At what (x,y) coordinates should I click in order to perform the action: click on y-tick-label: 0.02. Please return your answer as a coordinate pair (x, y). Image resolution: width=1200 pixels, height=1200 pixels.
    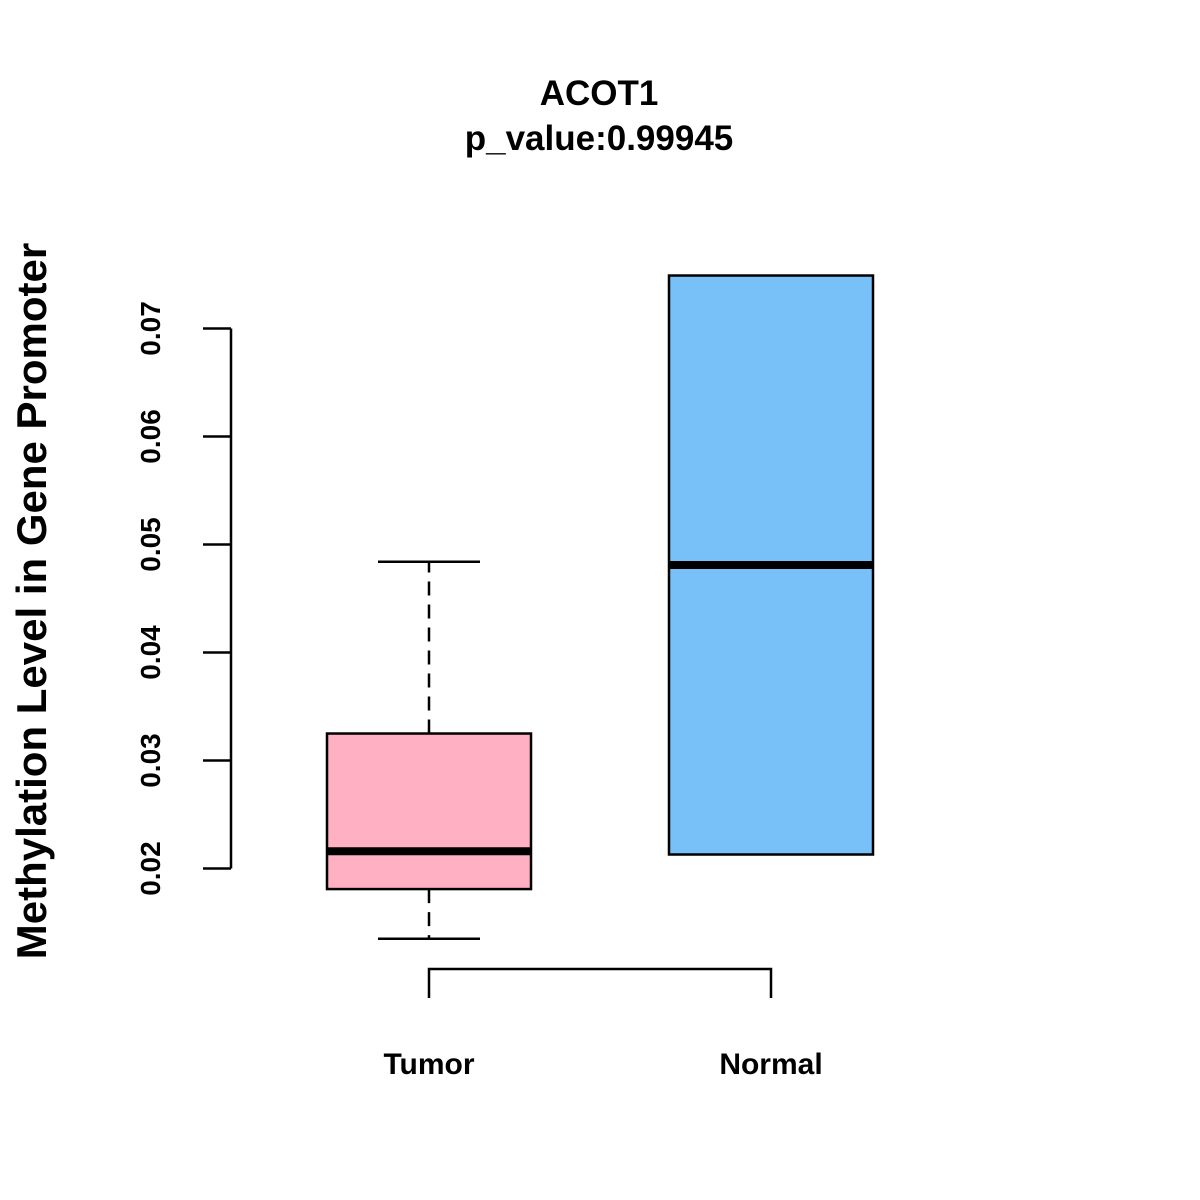
    Looking at the image, I should click on (150, 868).